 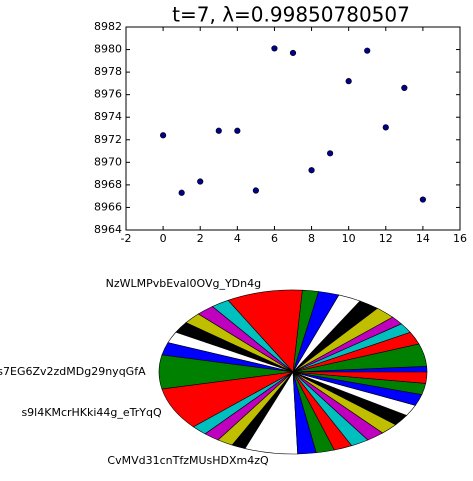 What do you see at coordinates (237, 238) in the screenshot?
I see `x-tick-label: 4` at bounding box center [237, 238].